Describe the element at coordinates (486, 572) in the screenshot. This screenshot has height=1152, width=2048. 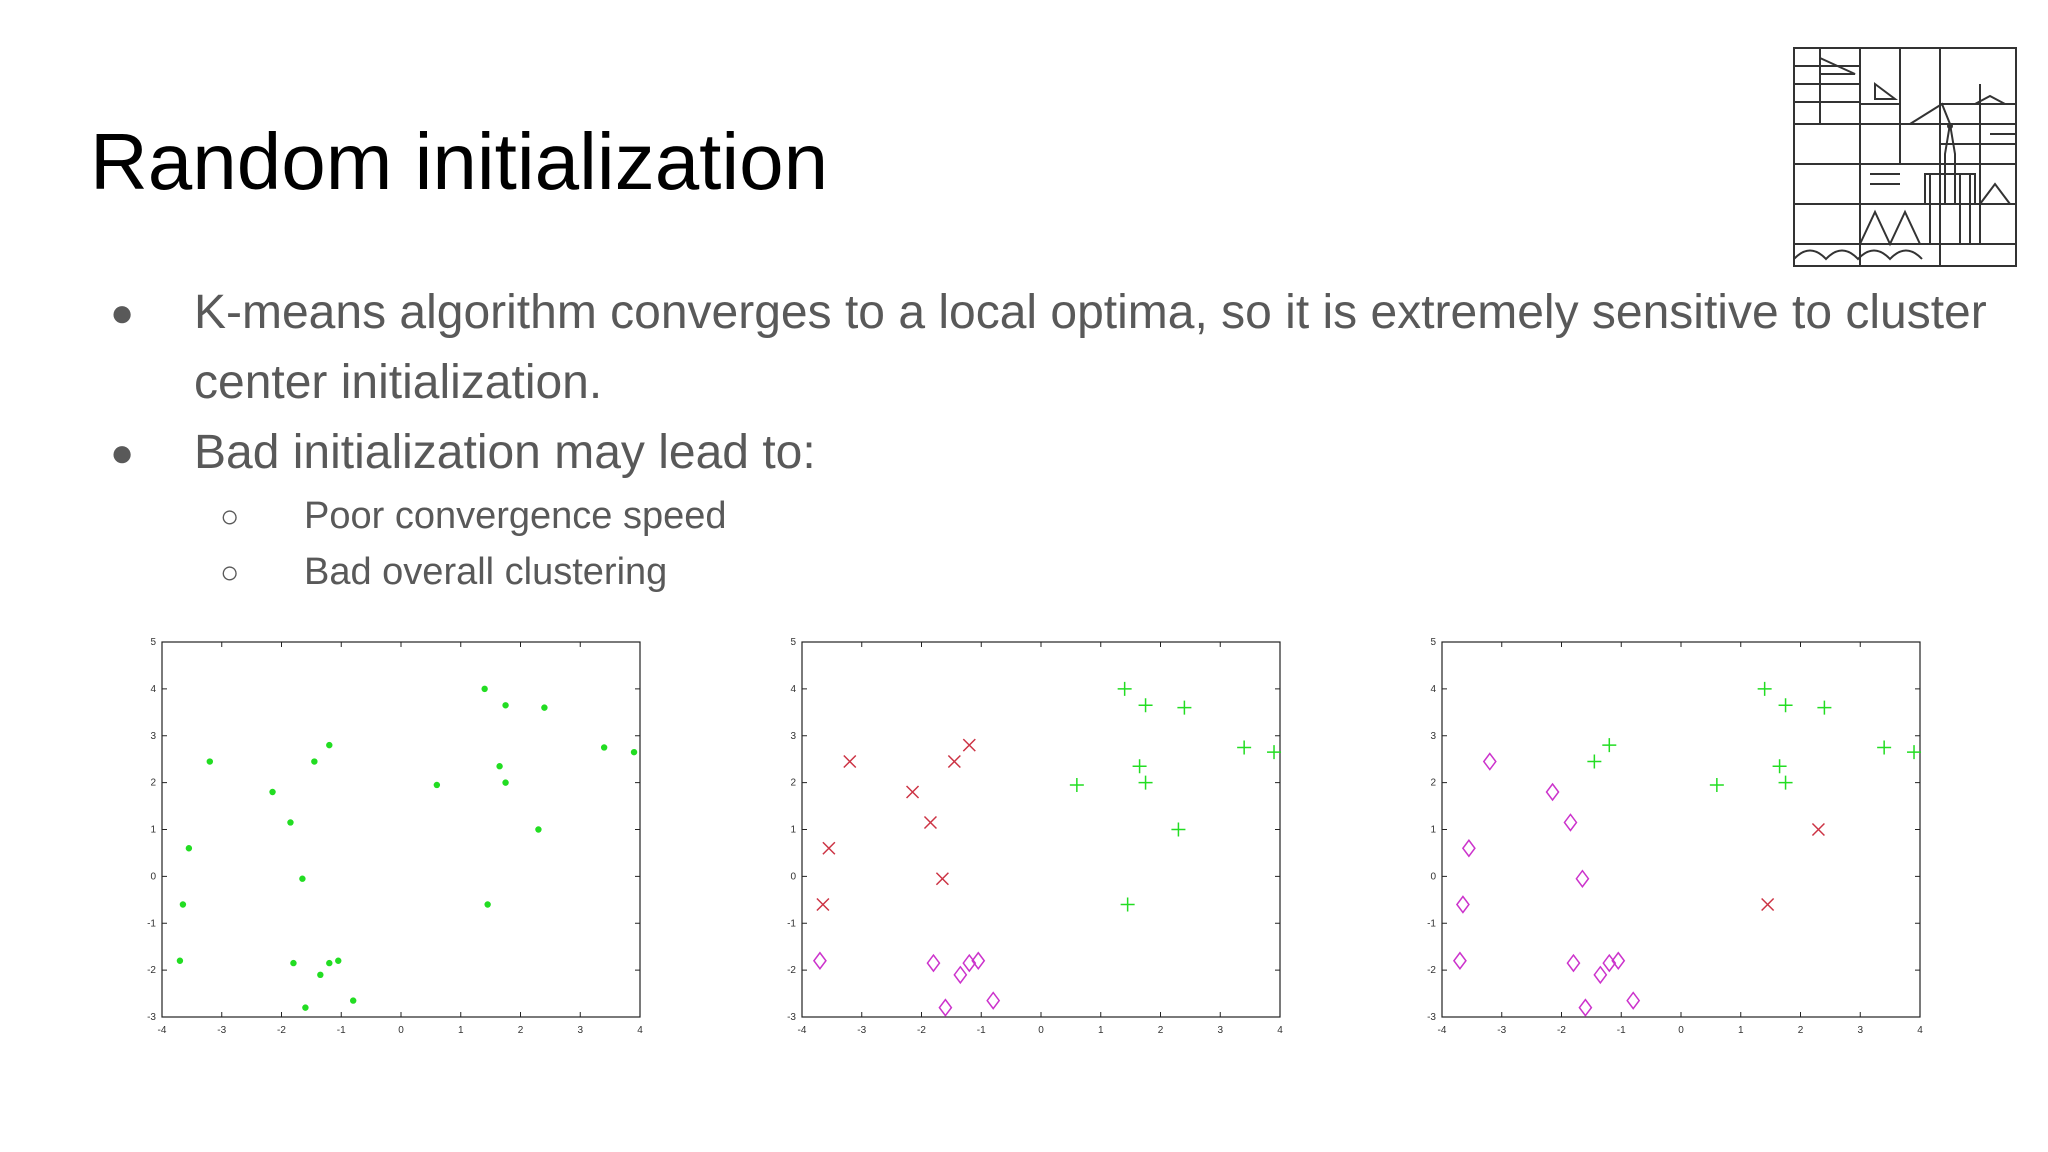
I see `sub-bullet-text: Bad overall clustering` at that location.